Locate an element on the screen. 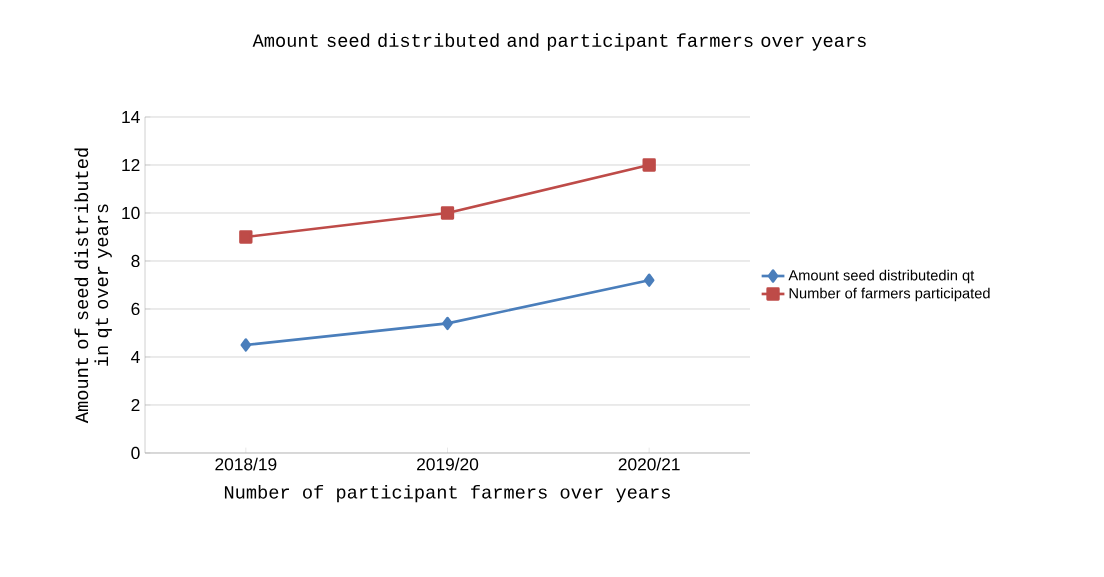 Image resolution: width=1104 pixels, height=577 pixels. y-tick-label: 8 is located at coordinates (135, 261).